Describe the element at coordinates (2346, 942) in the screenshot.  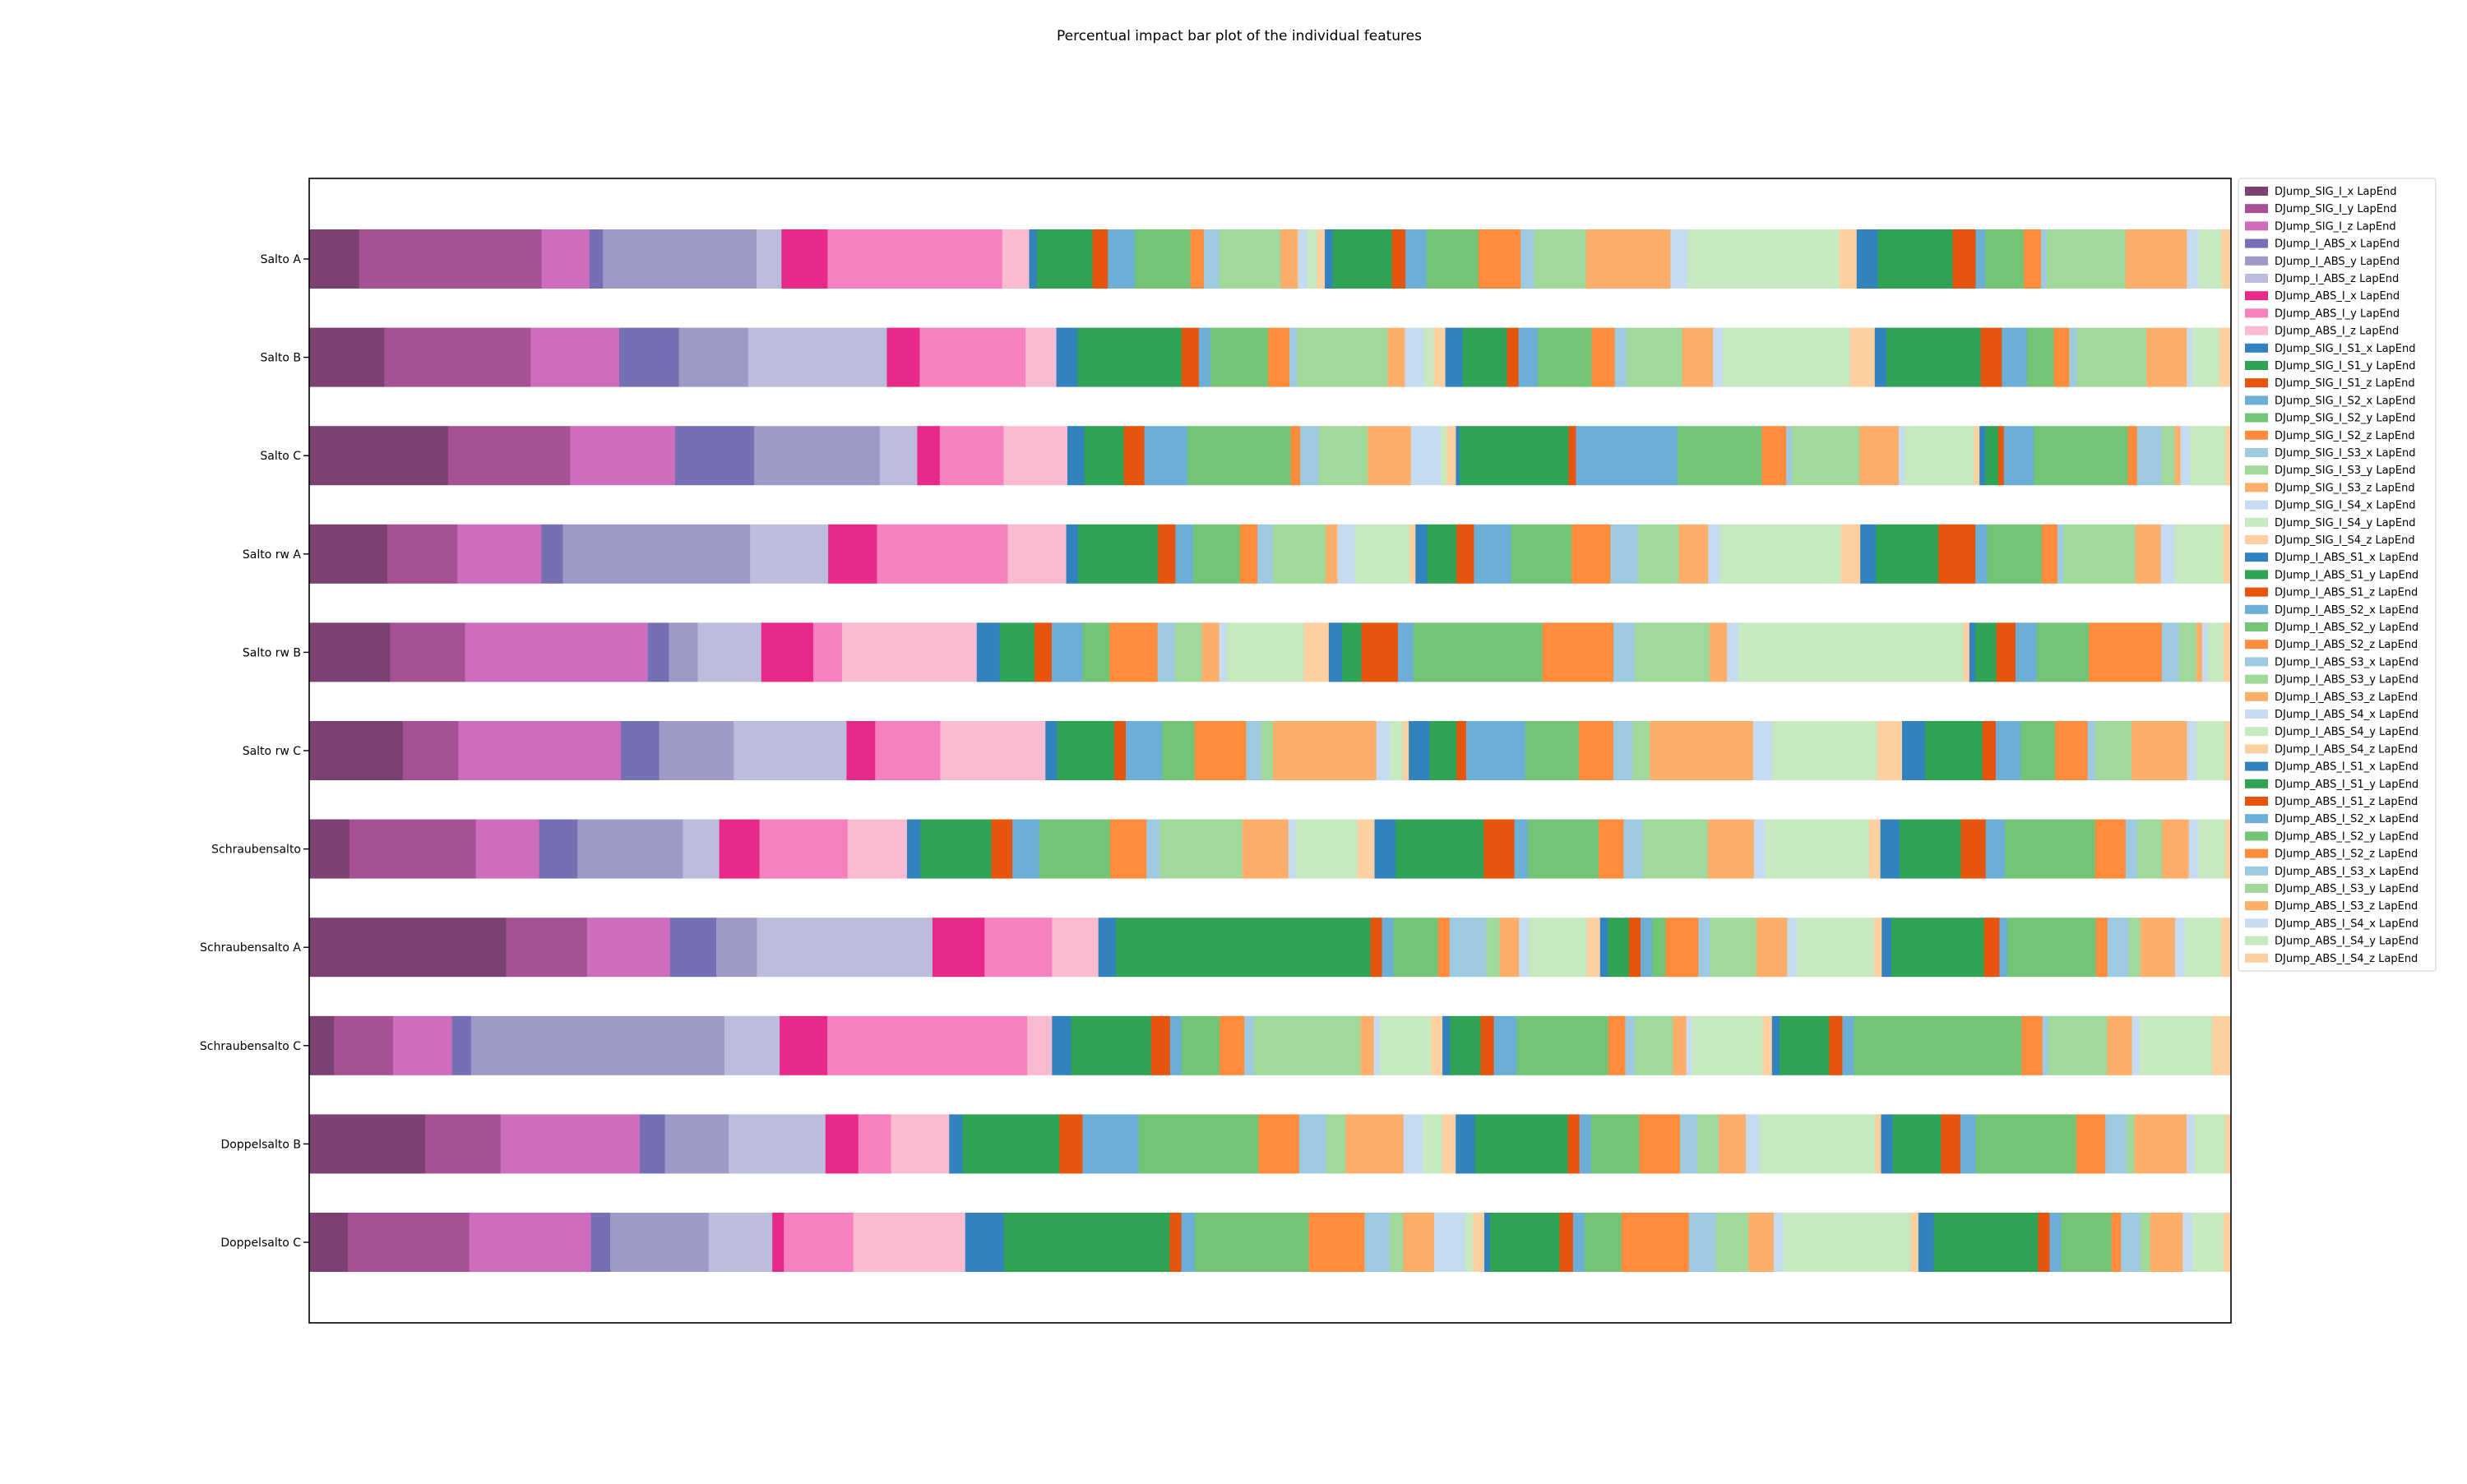
I see `legend-label: DJump_ABS_I_S4_y LapEnd` at that location.